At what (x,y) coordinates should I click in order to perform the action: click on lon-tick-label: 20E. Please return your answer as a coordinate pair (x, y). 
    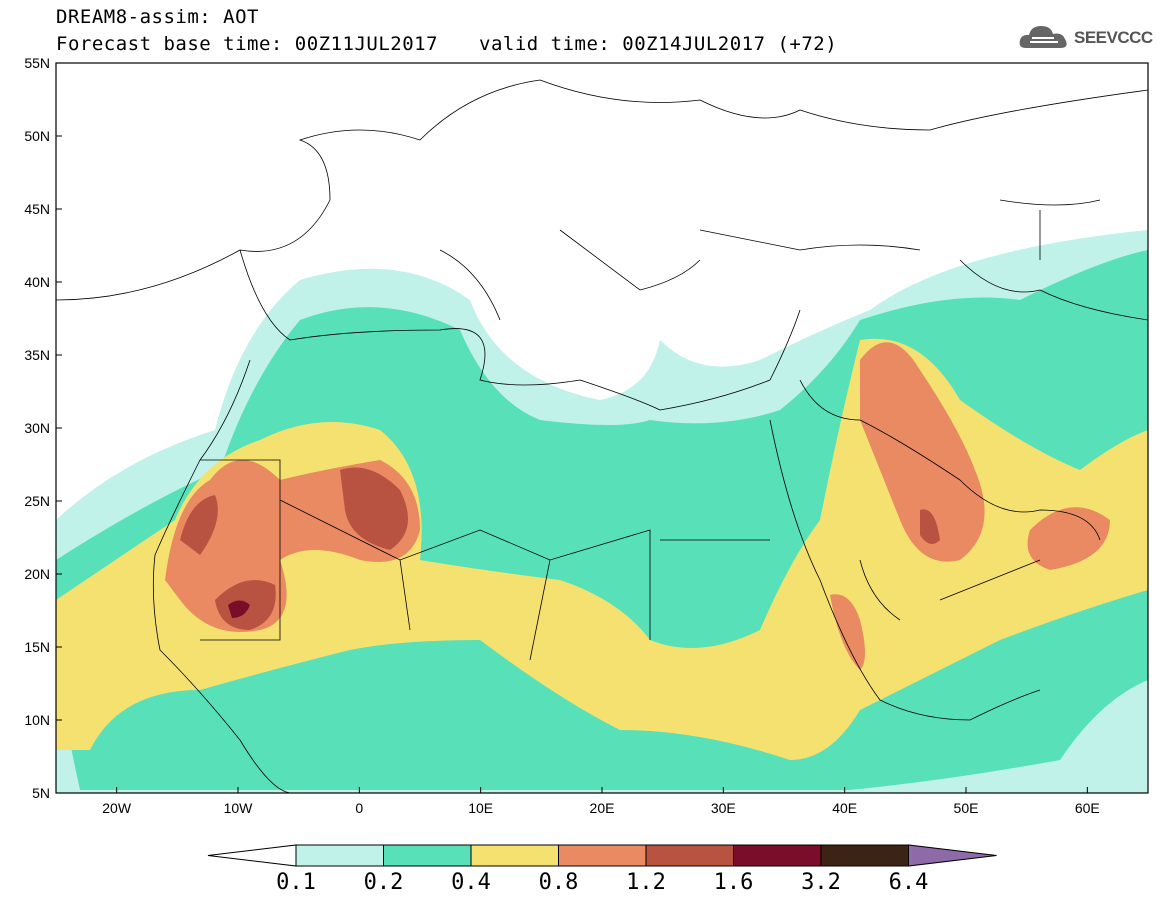
    Looking at the image, I should click on (602, 808).